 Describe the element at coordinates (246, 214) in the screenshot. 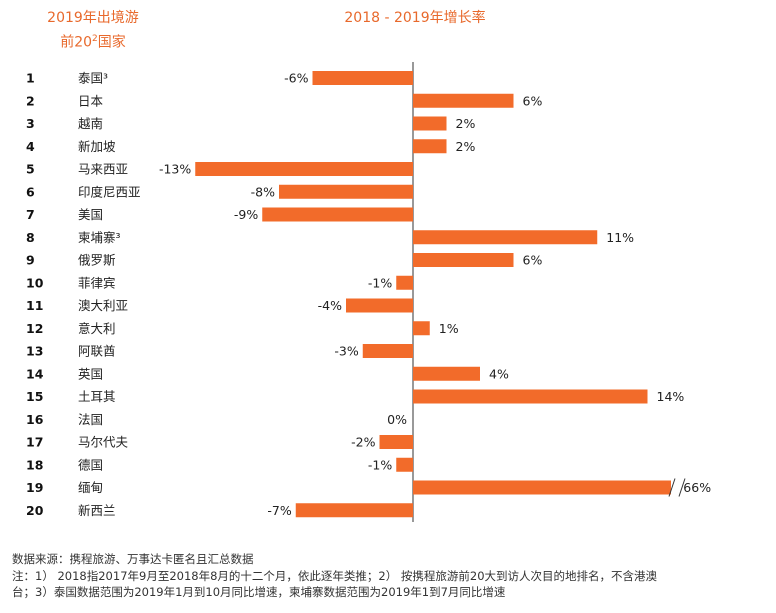

I see `value-label: -9%` at that location.